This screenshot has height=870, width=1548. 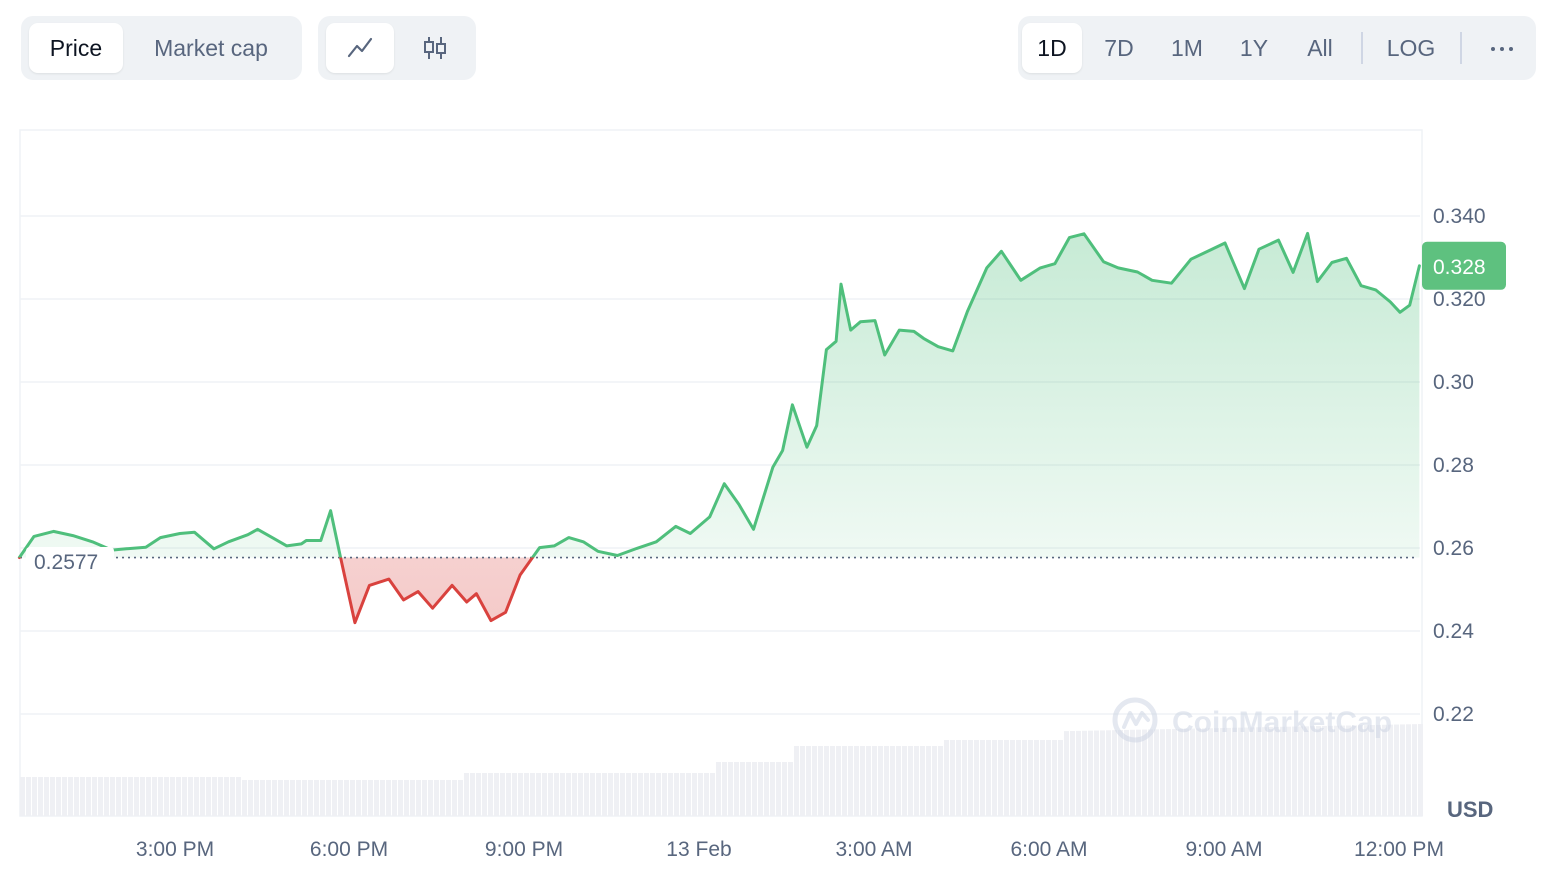 What do you see at coordinates (1187, 48) in the screenshot?
I see `range-1m-button: 1M` at bounding box center [1187, 48].